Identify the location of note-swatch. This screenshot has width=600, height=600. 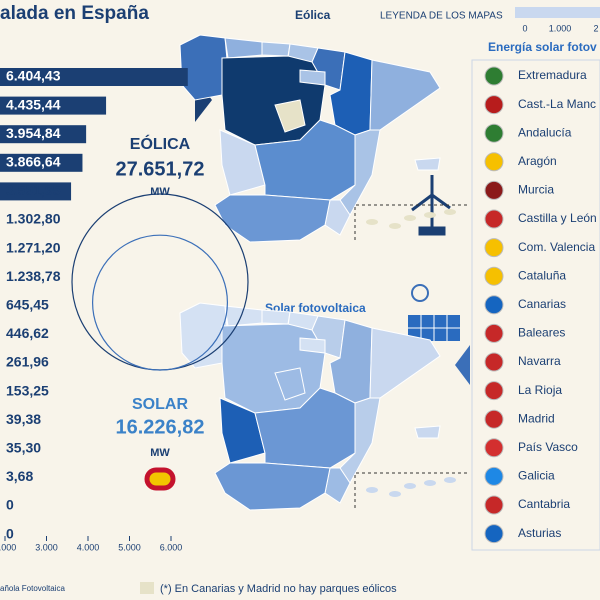
(147, 588).